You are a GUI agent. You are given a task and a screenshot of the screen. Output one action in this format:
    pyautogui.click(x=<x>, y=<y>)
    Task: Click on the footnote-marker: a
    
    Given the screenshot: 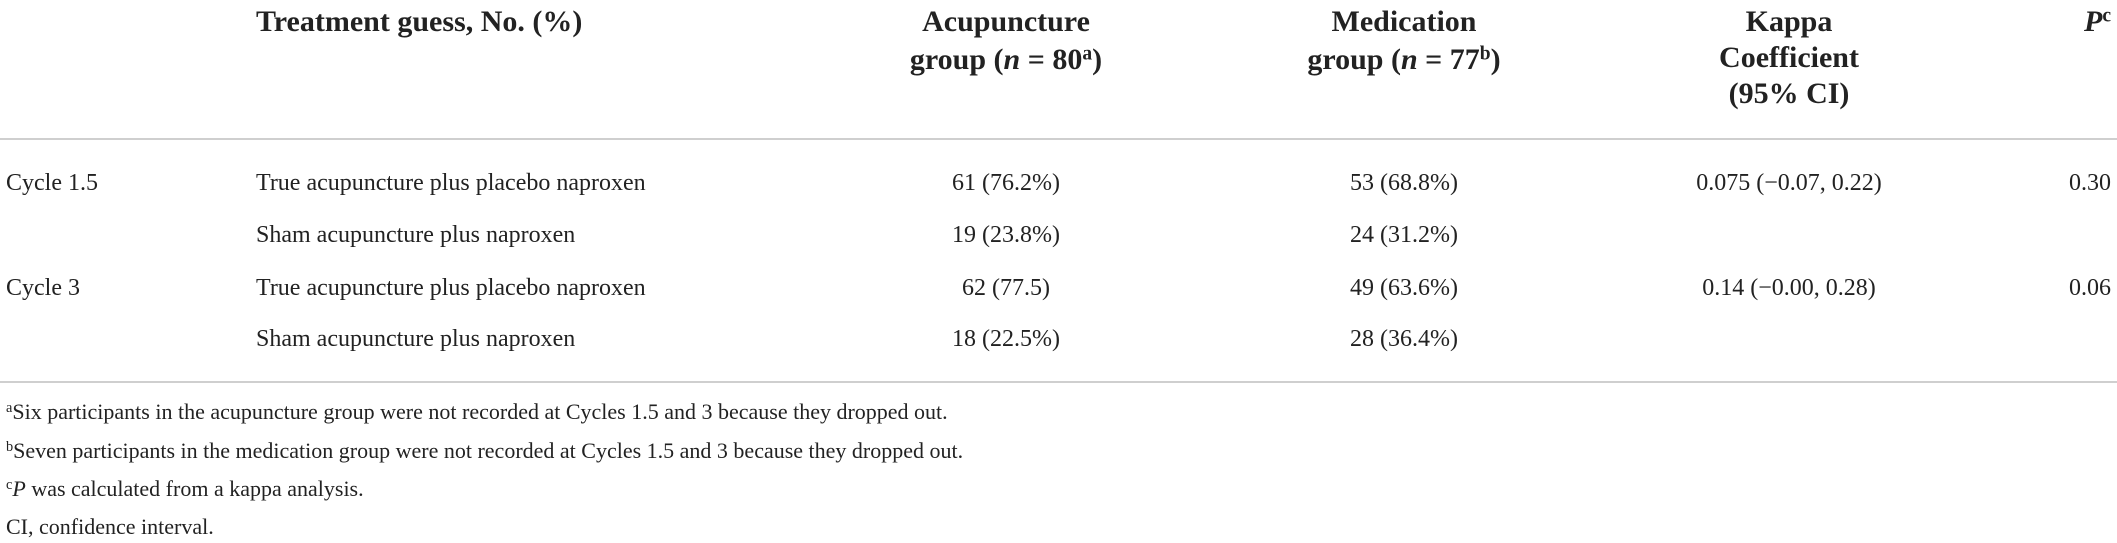 What is the action you would take?
    pyautogui.click(x=9, y=407)
    